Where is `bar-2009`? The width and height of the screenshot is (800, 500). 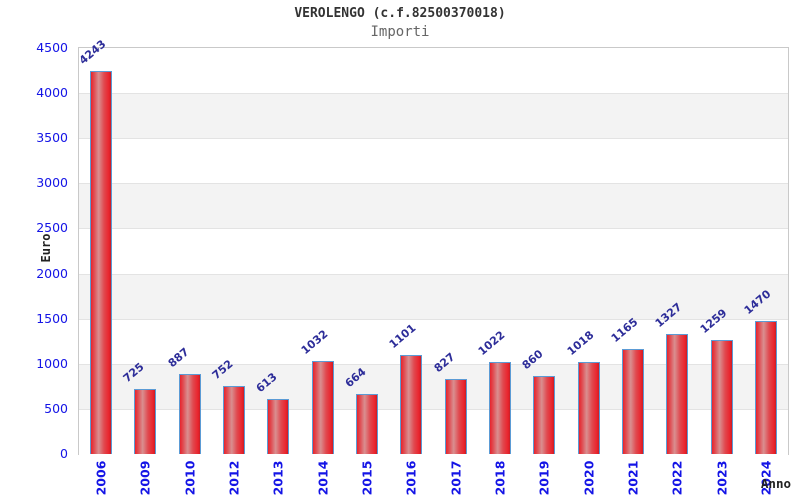 bar-2009 is located at coordinates (145, 421).